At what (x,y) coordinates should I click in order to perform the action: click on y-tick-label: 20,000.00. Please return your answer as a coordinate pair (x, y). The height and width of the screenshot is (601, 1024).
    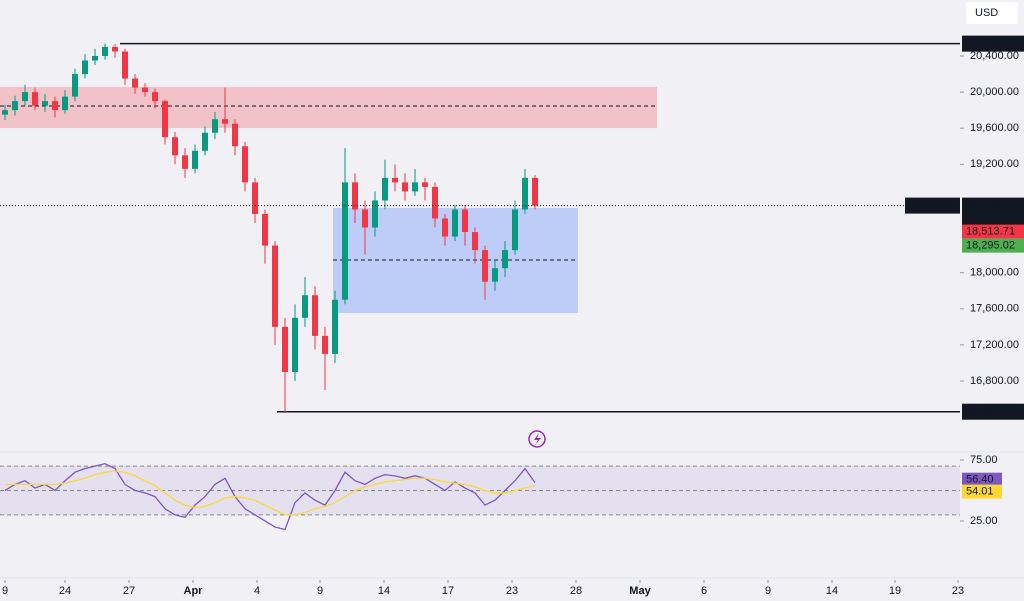
    Looking at the image, I should click on (994, 92).